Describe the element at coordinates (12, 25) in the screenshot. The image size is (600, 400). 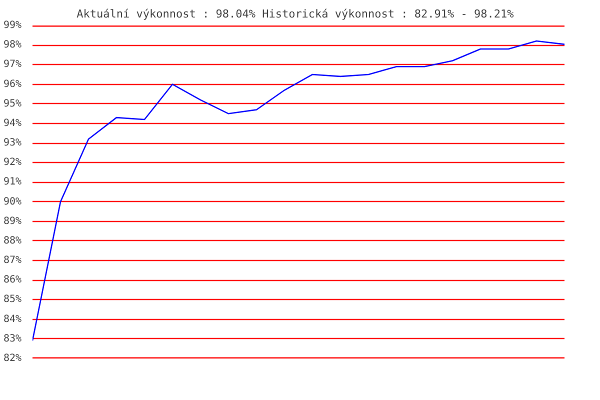
I see `y-tick-label: 99%` at that location.